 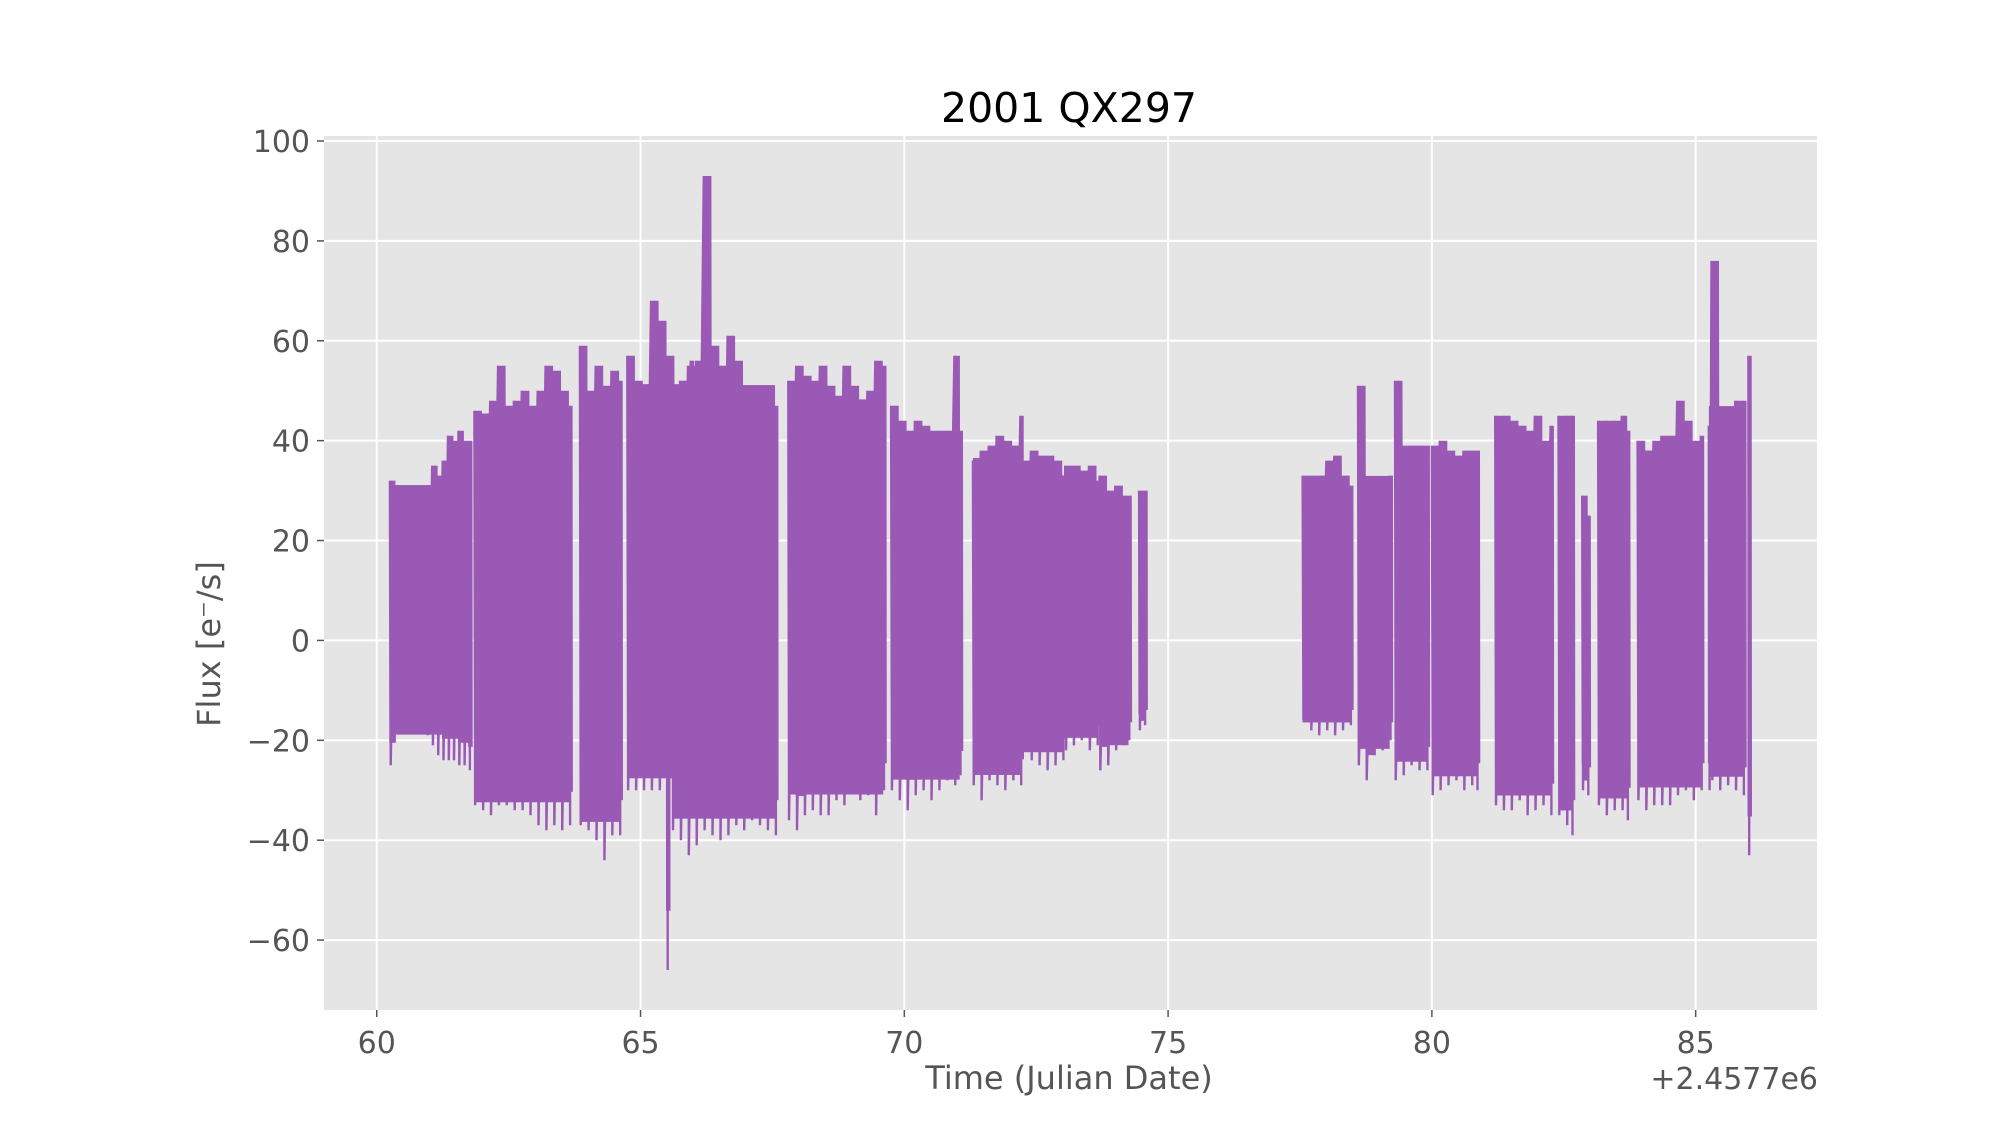 What do you see at coordinates (291, 242) in the screenshot?
I see `y-tick-label: 80` at bounding box center [291, 242].